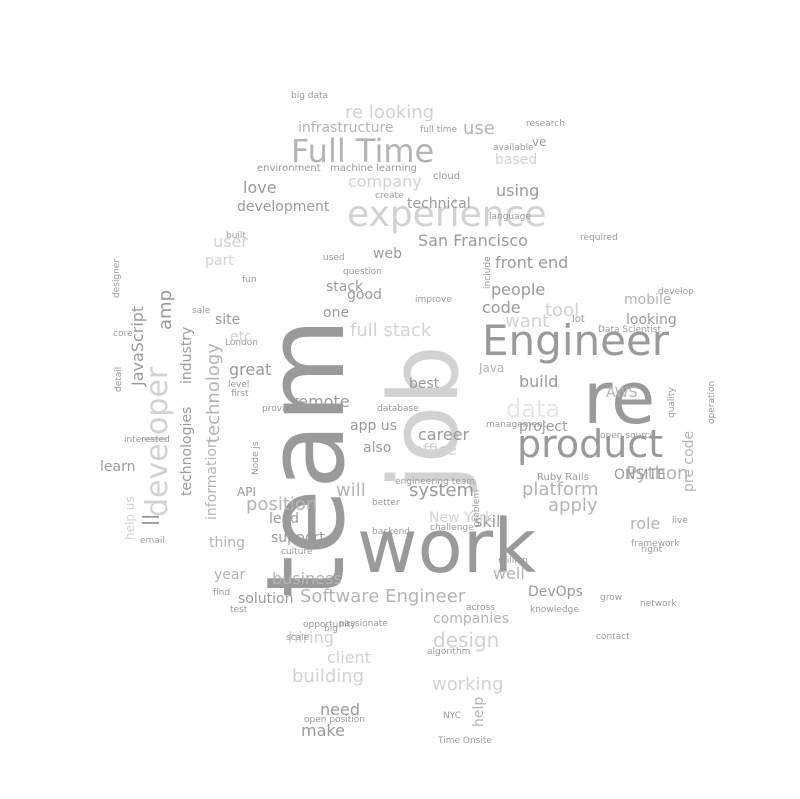 Image resolution: width=800 pixels, height=799 pixels. Describe the element at coordinates (241, 337) in the screenshot. I see `word-etc: etc` at that location.